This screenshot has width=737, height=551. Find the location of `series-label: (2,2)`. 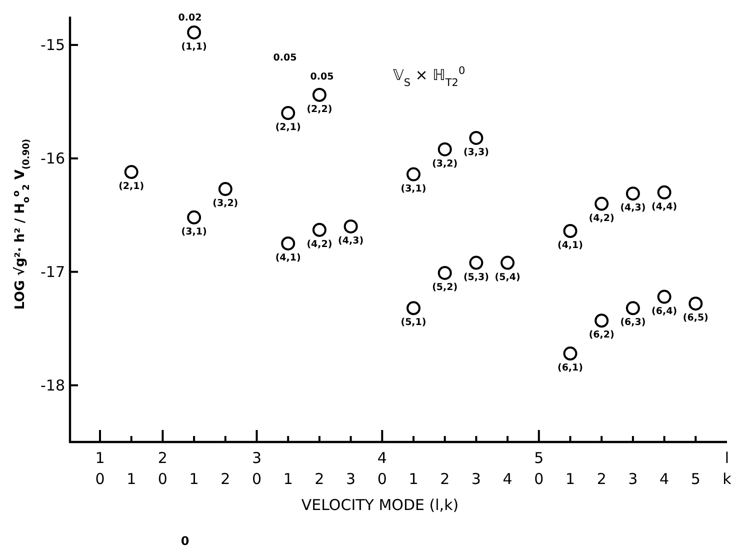

series-label: (2,2) is located at coordinates (319, 109).